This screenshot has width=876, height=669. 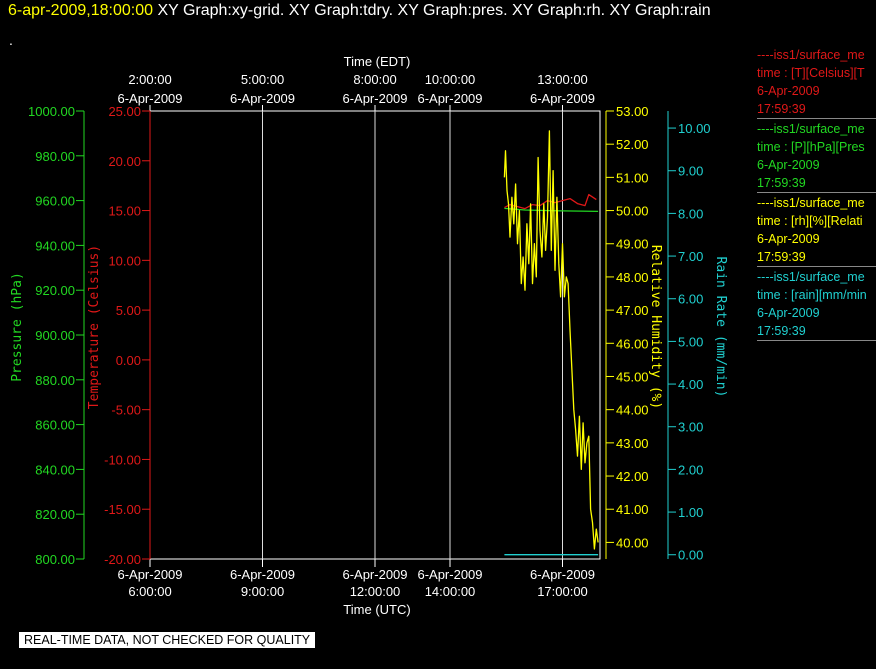 What do you see at coordinates (632, 177) in the screenshot?
I see `humidity-tick-label: 51.00` at bounding box center [632, 177].